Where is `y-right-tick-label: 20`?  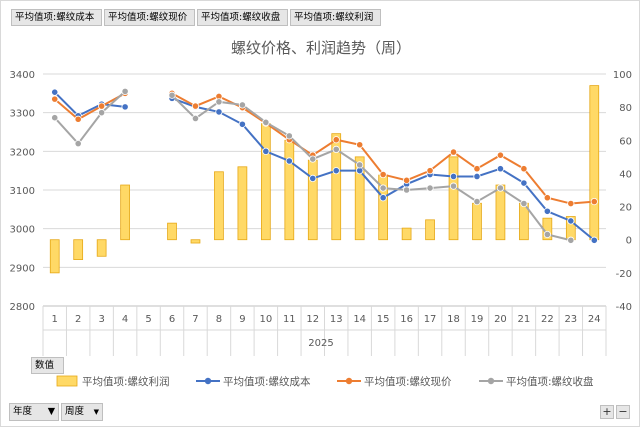 y-right-tick-label: 20 is located at coordinates (625, 208).